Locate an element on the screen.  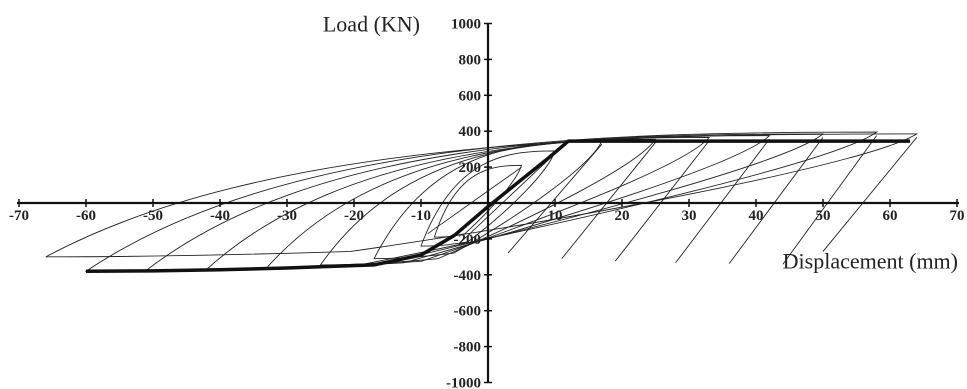
x-tick-label: 20 is located at coordinates (622, 216).